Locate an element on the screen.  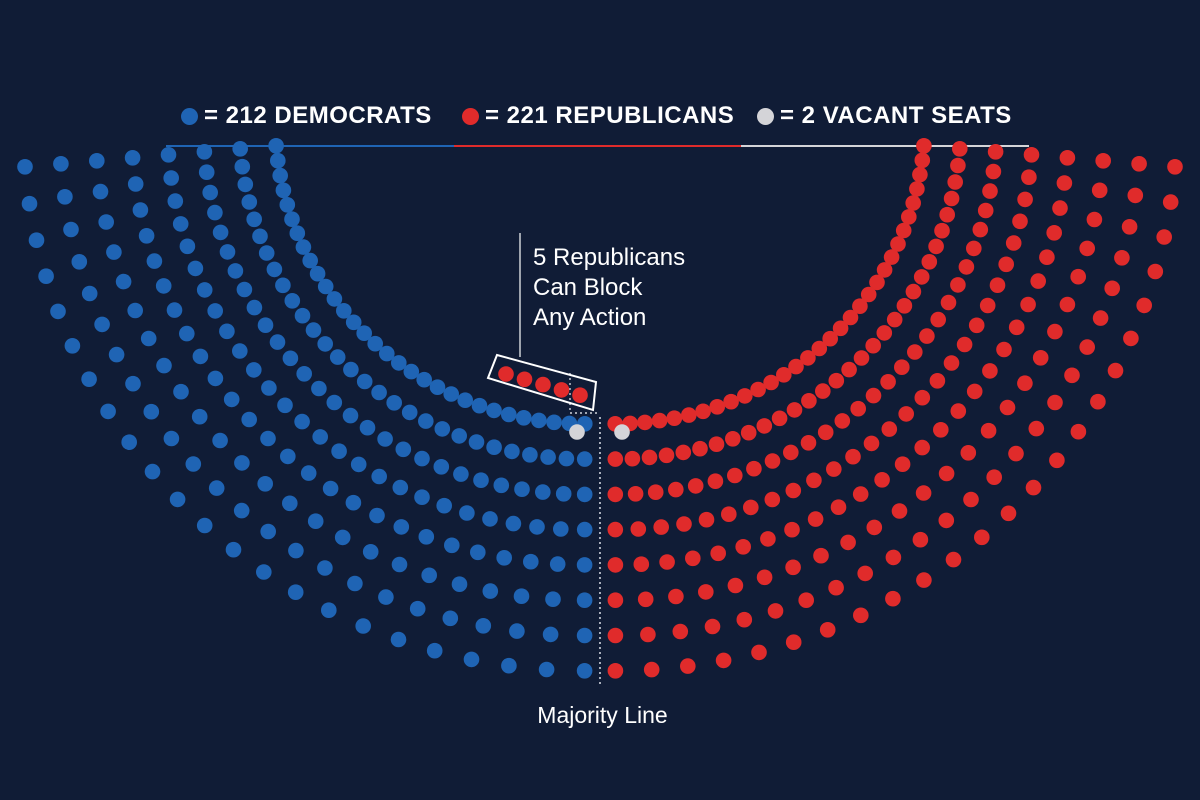
republican-dot-icon is located at coordinates (470, 116).